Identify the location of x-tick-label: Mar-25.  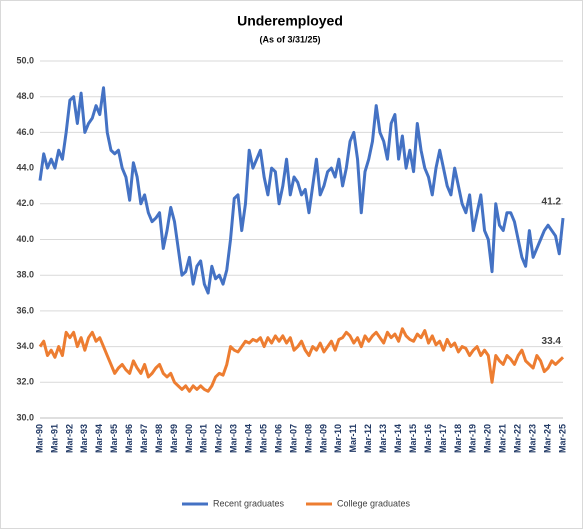
(562, 438).